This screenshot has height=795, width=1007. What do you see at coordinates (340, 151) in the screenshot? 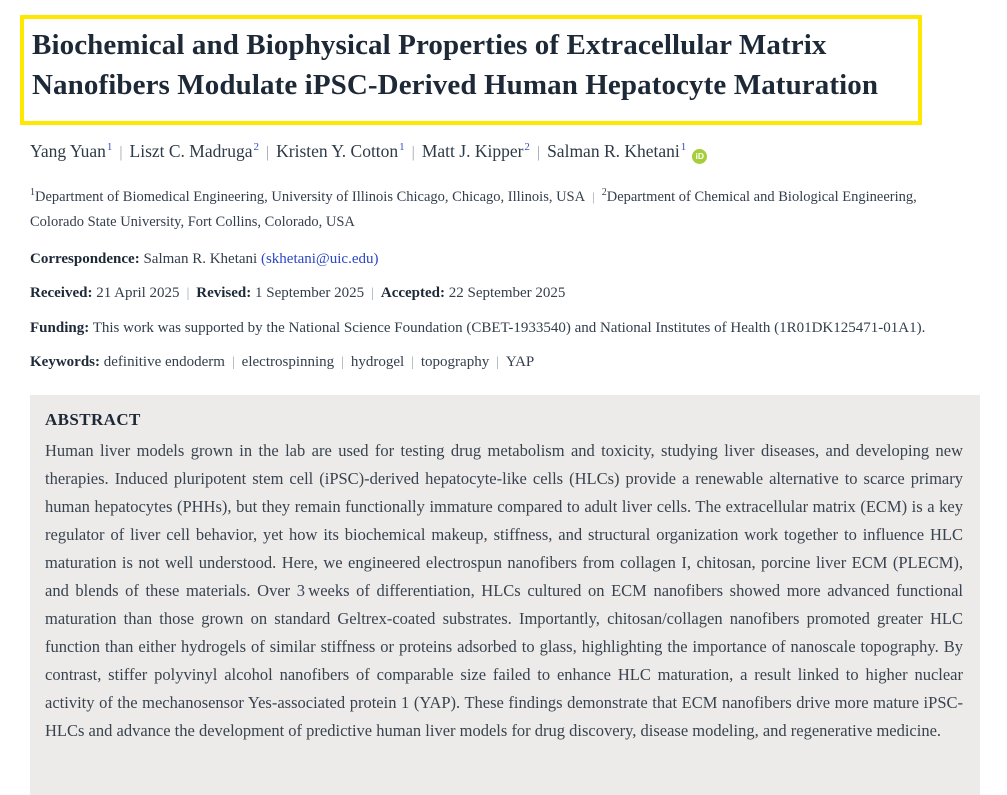
I see `author-name: Kristen Y. Cotton1` at bounding box center [340, 151].